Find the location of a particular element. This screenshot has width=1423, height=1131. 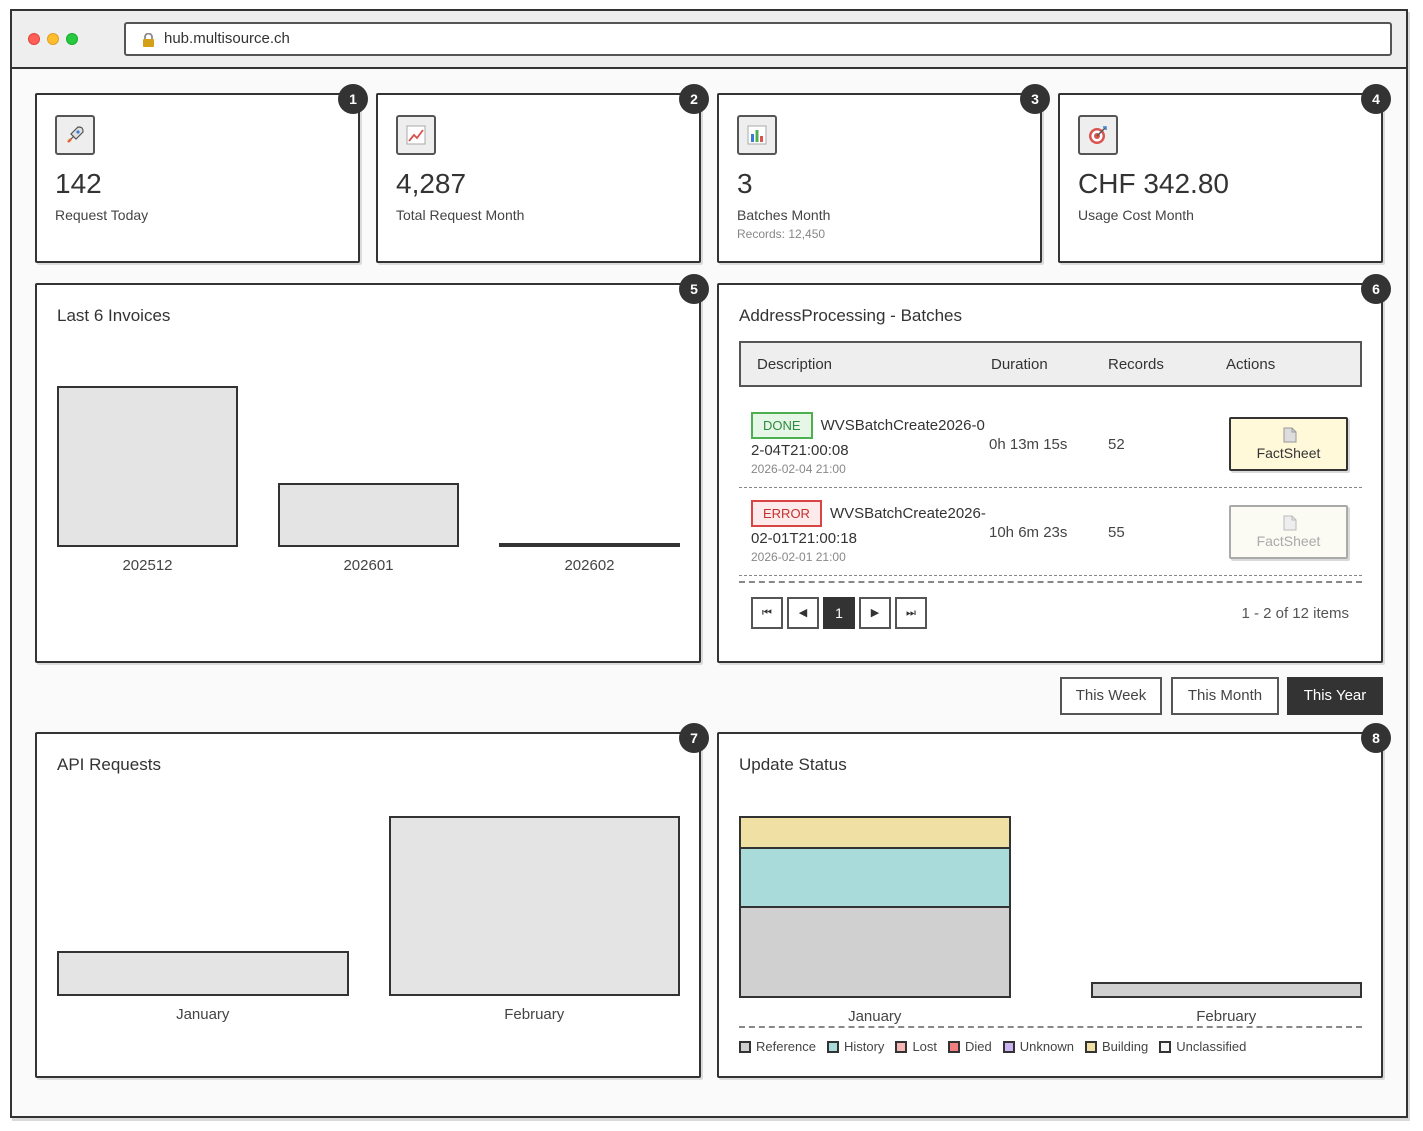

stacked-bar-segment-building is located at coordinates (875, 832).